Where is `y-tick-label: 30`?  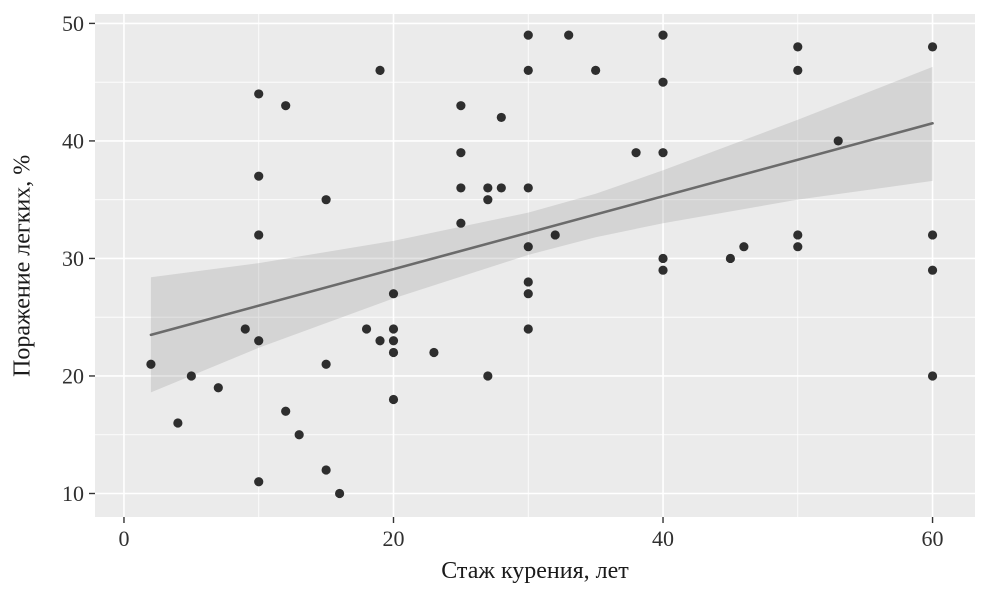
y-tick-label: 30 is located at coordinates (73, 258).